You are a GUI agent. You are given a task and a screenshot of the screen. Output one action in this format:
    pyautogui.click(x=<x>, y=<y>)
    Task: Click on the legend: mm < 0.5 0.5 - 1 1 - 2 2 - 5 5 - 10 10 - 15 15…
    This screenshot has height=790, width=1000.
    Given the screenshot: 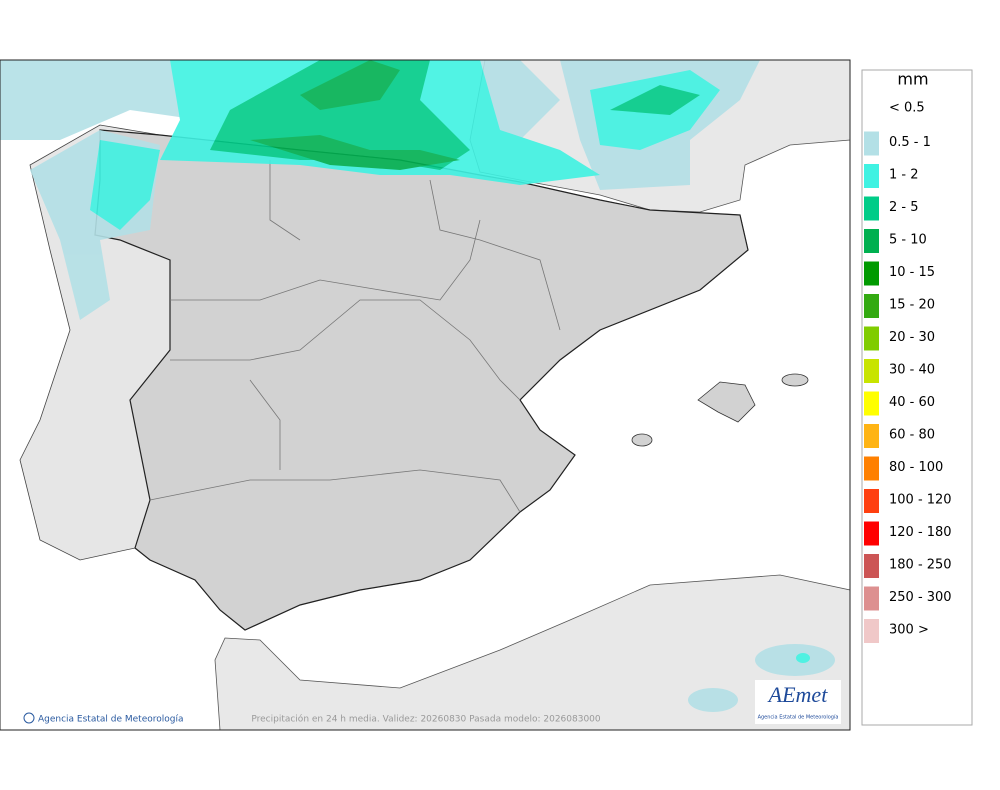 What is the action you would take?
    pyautogui.click(x=917, y=397)
    